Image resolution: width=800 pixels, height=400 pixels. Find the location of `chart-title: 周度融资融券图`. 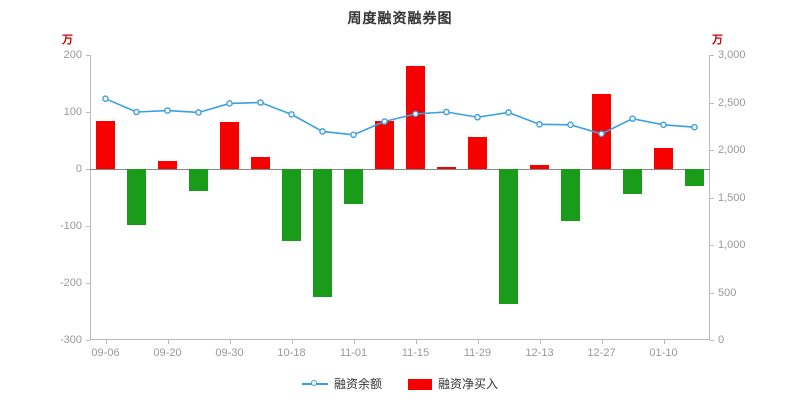

chart-title: 周度融资融券图 is located at coordinates (400, 18).